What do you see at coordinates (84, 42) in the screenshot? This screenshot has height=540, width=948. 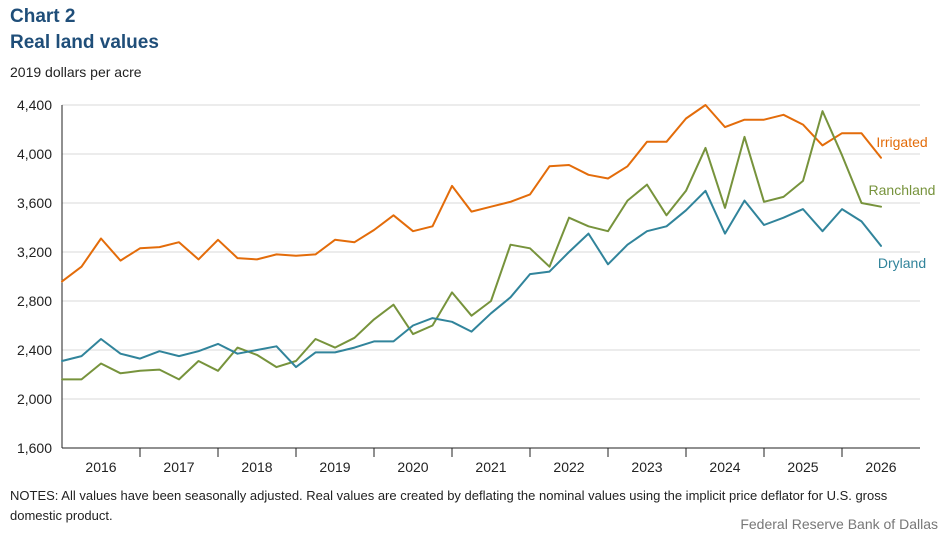 I see `chart-title: Real land values` at bounding box center [84, 42].